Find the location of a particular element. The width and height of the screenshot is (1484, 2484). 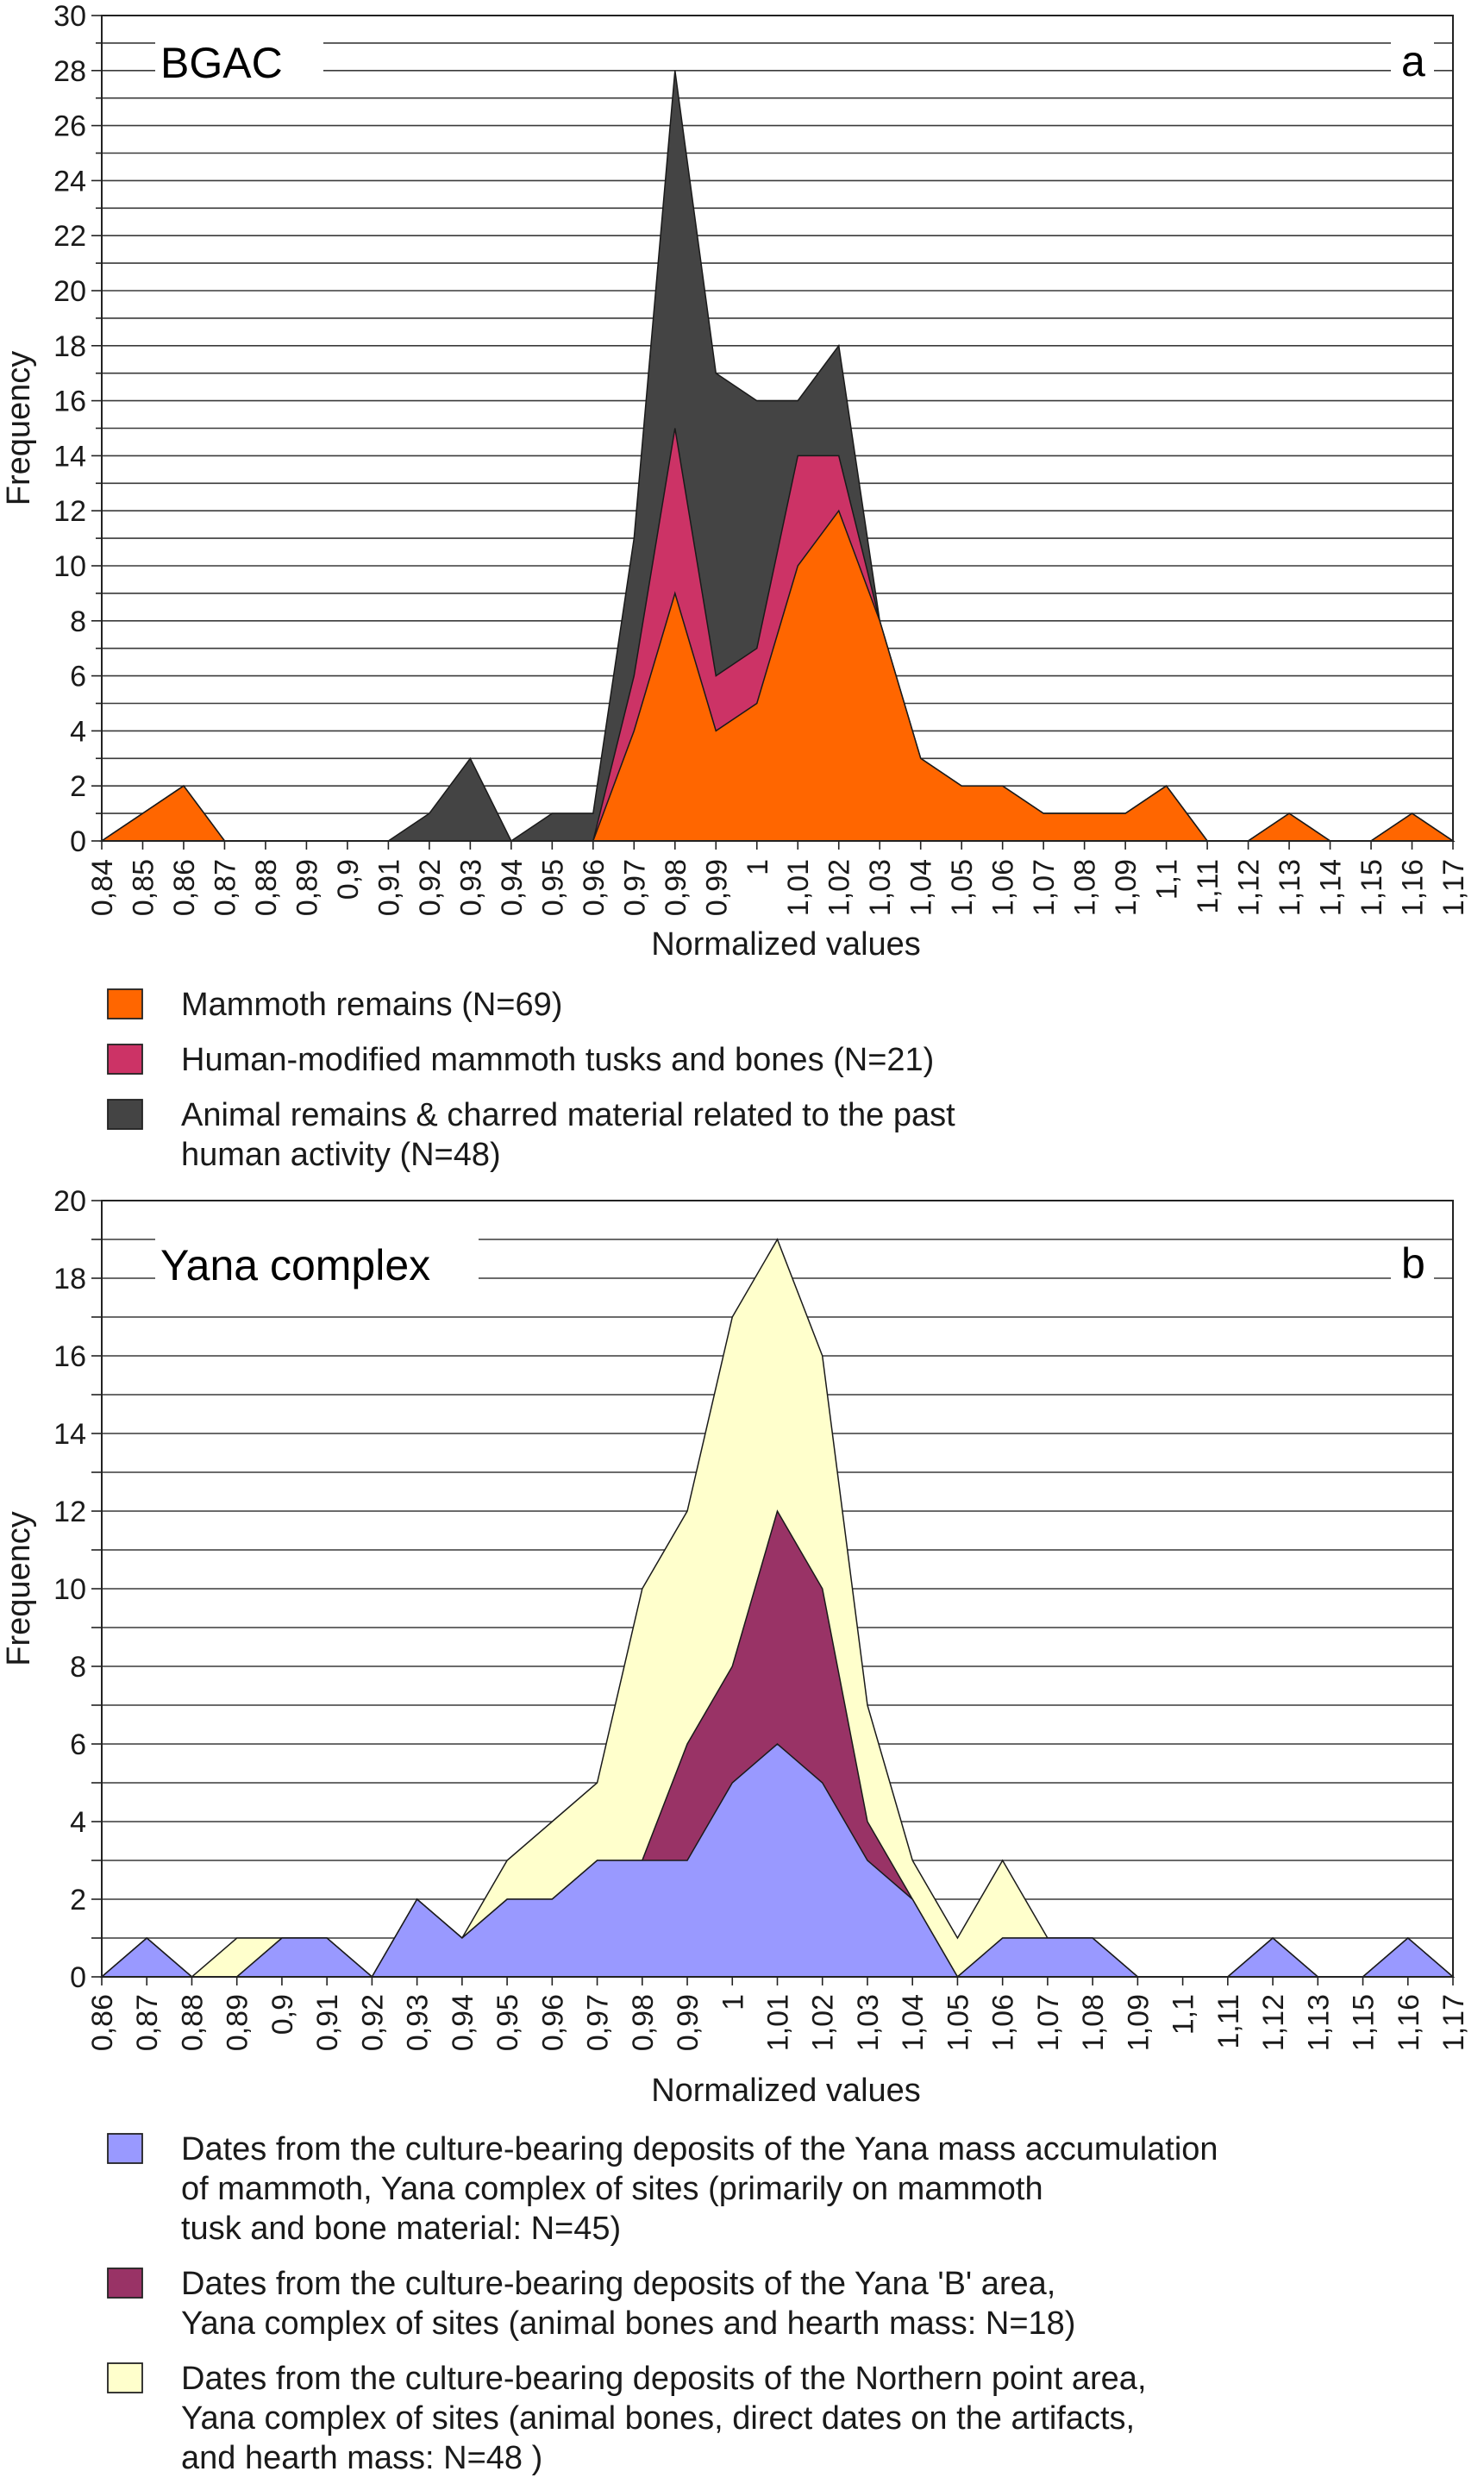

panel-a-y-axis-title: Frequency is located at coordinates (19, 429).